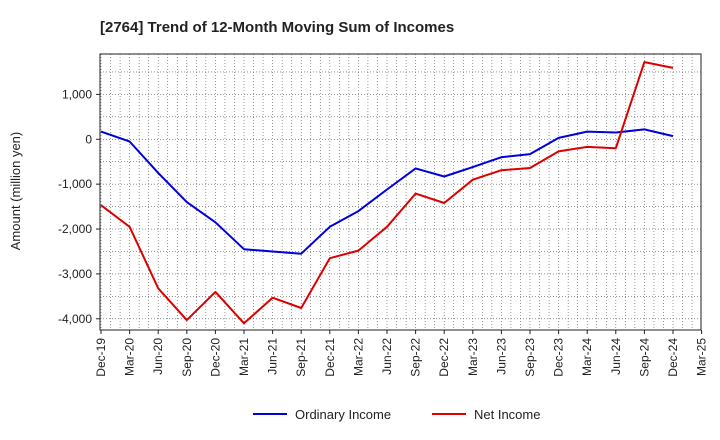 This screenshot has width=720, height=440. What do you see at coordinates (75, 229) in the screenshot?
I see `y-tick-label: -2,000` at bounding box center [75, 229].